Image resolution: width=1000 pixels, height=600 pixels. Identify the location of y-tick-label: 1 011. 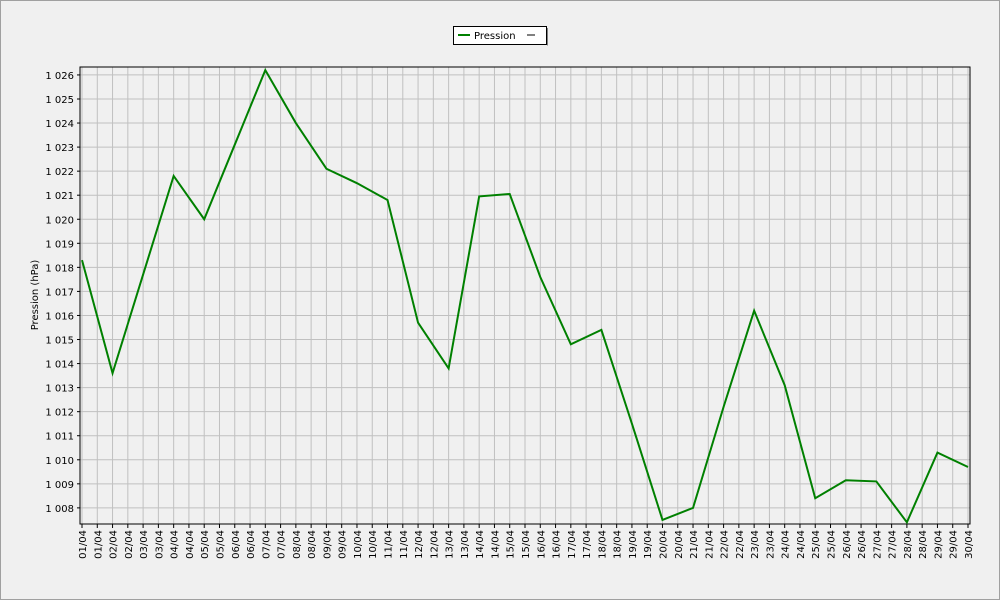
(59, 437).